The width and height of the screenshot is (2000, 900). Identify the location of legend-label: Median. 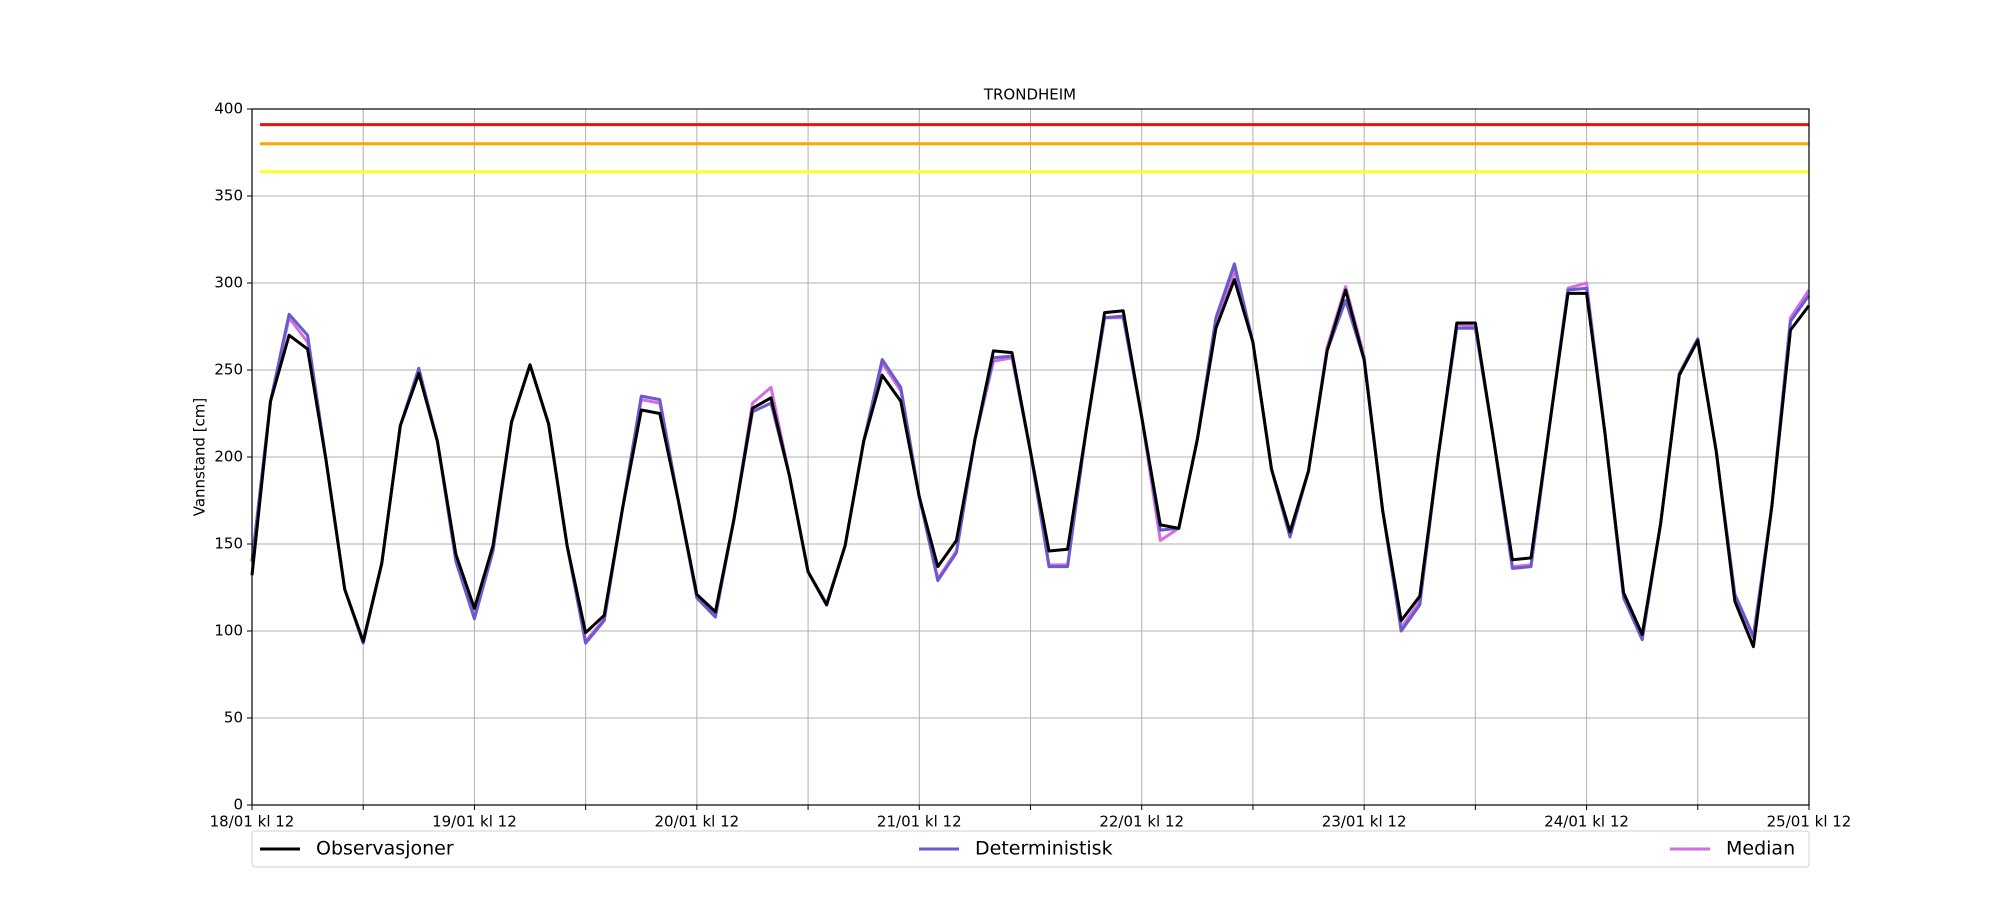
(1760, 849).